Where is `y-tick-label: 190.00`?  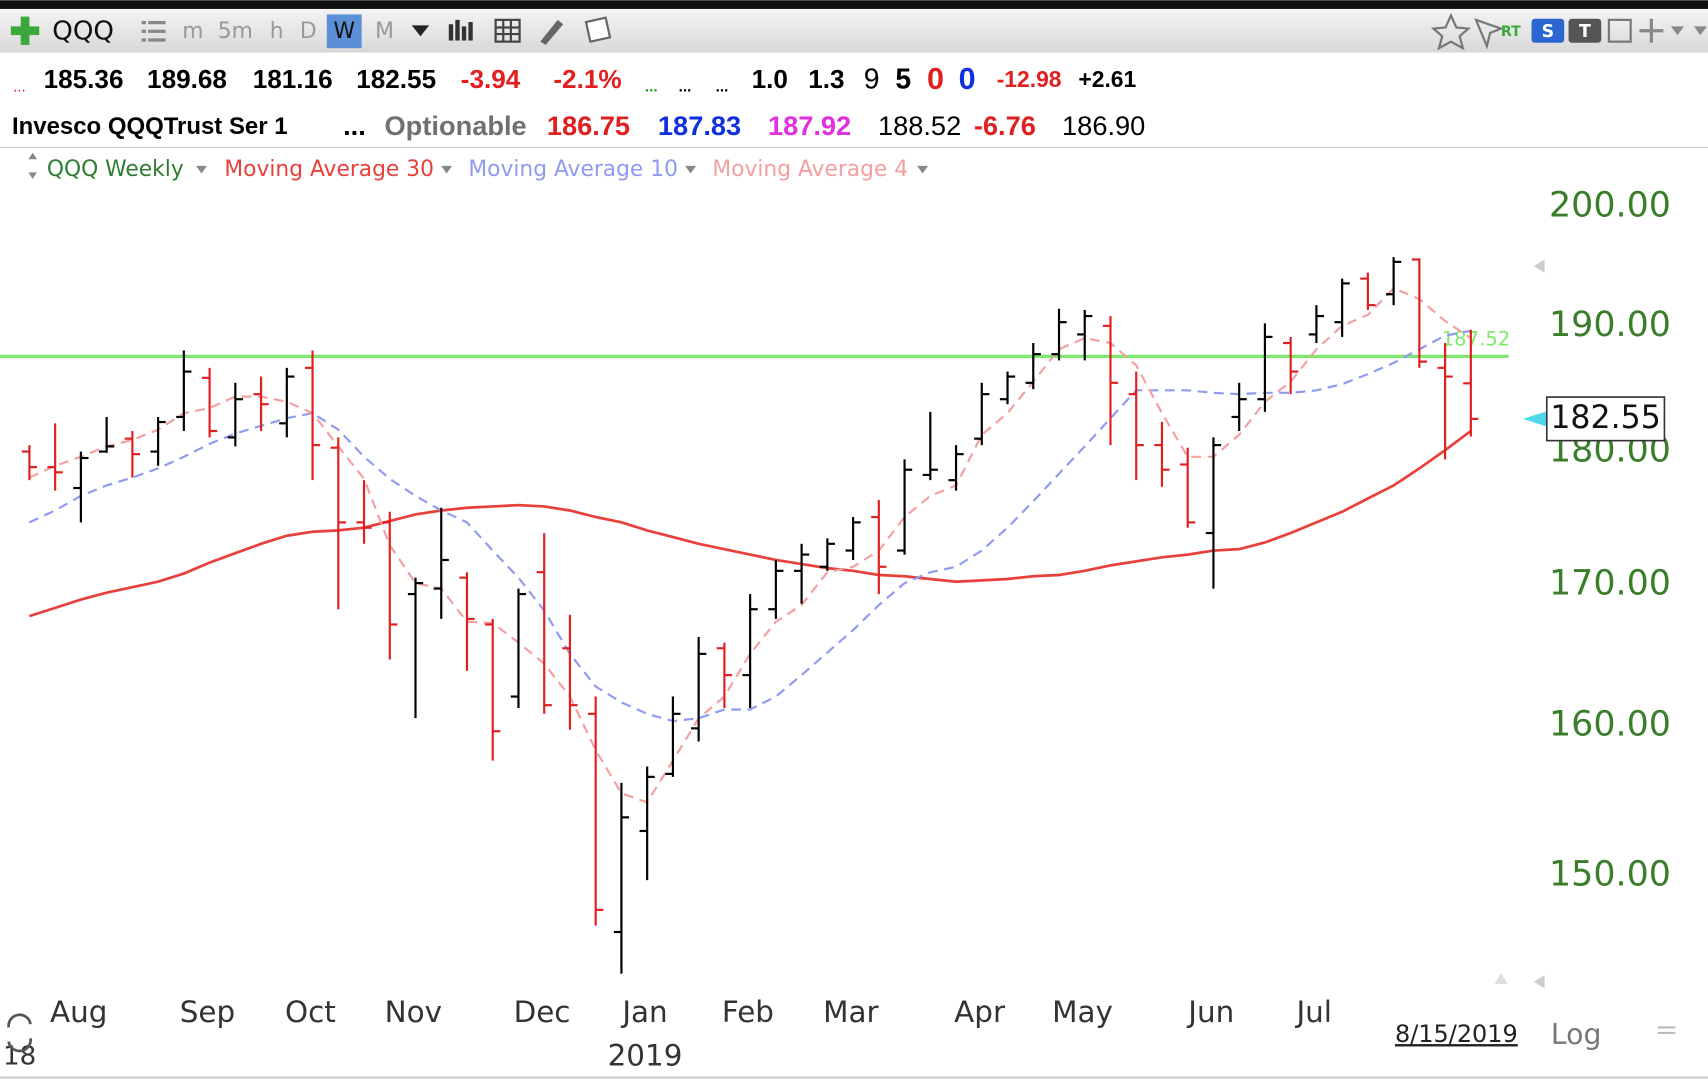 y-tick-label: 190.00 is located at coordinates (1610, 325).